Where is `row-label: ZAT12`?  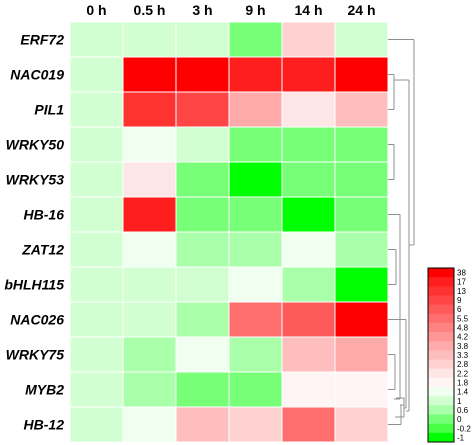
row-label: ZAT12 is located at coordinates (42, 250).